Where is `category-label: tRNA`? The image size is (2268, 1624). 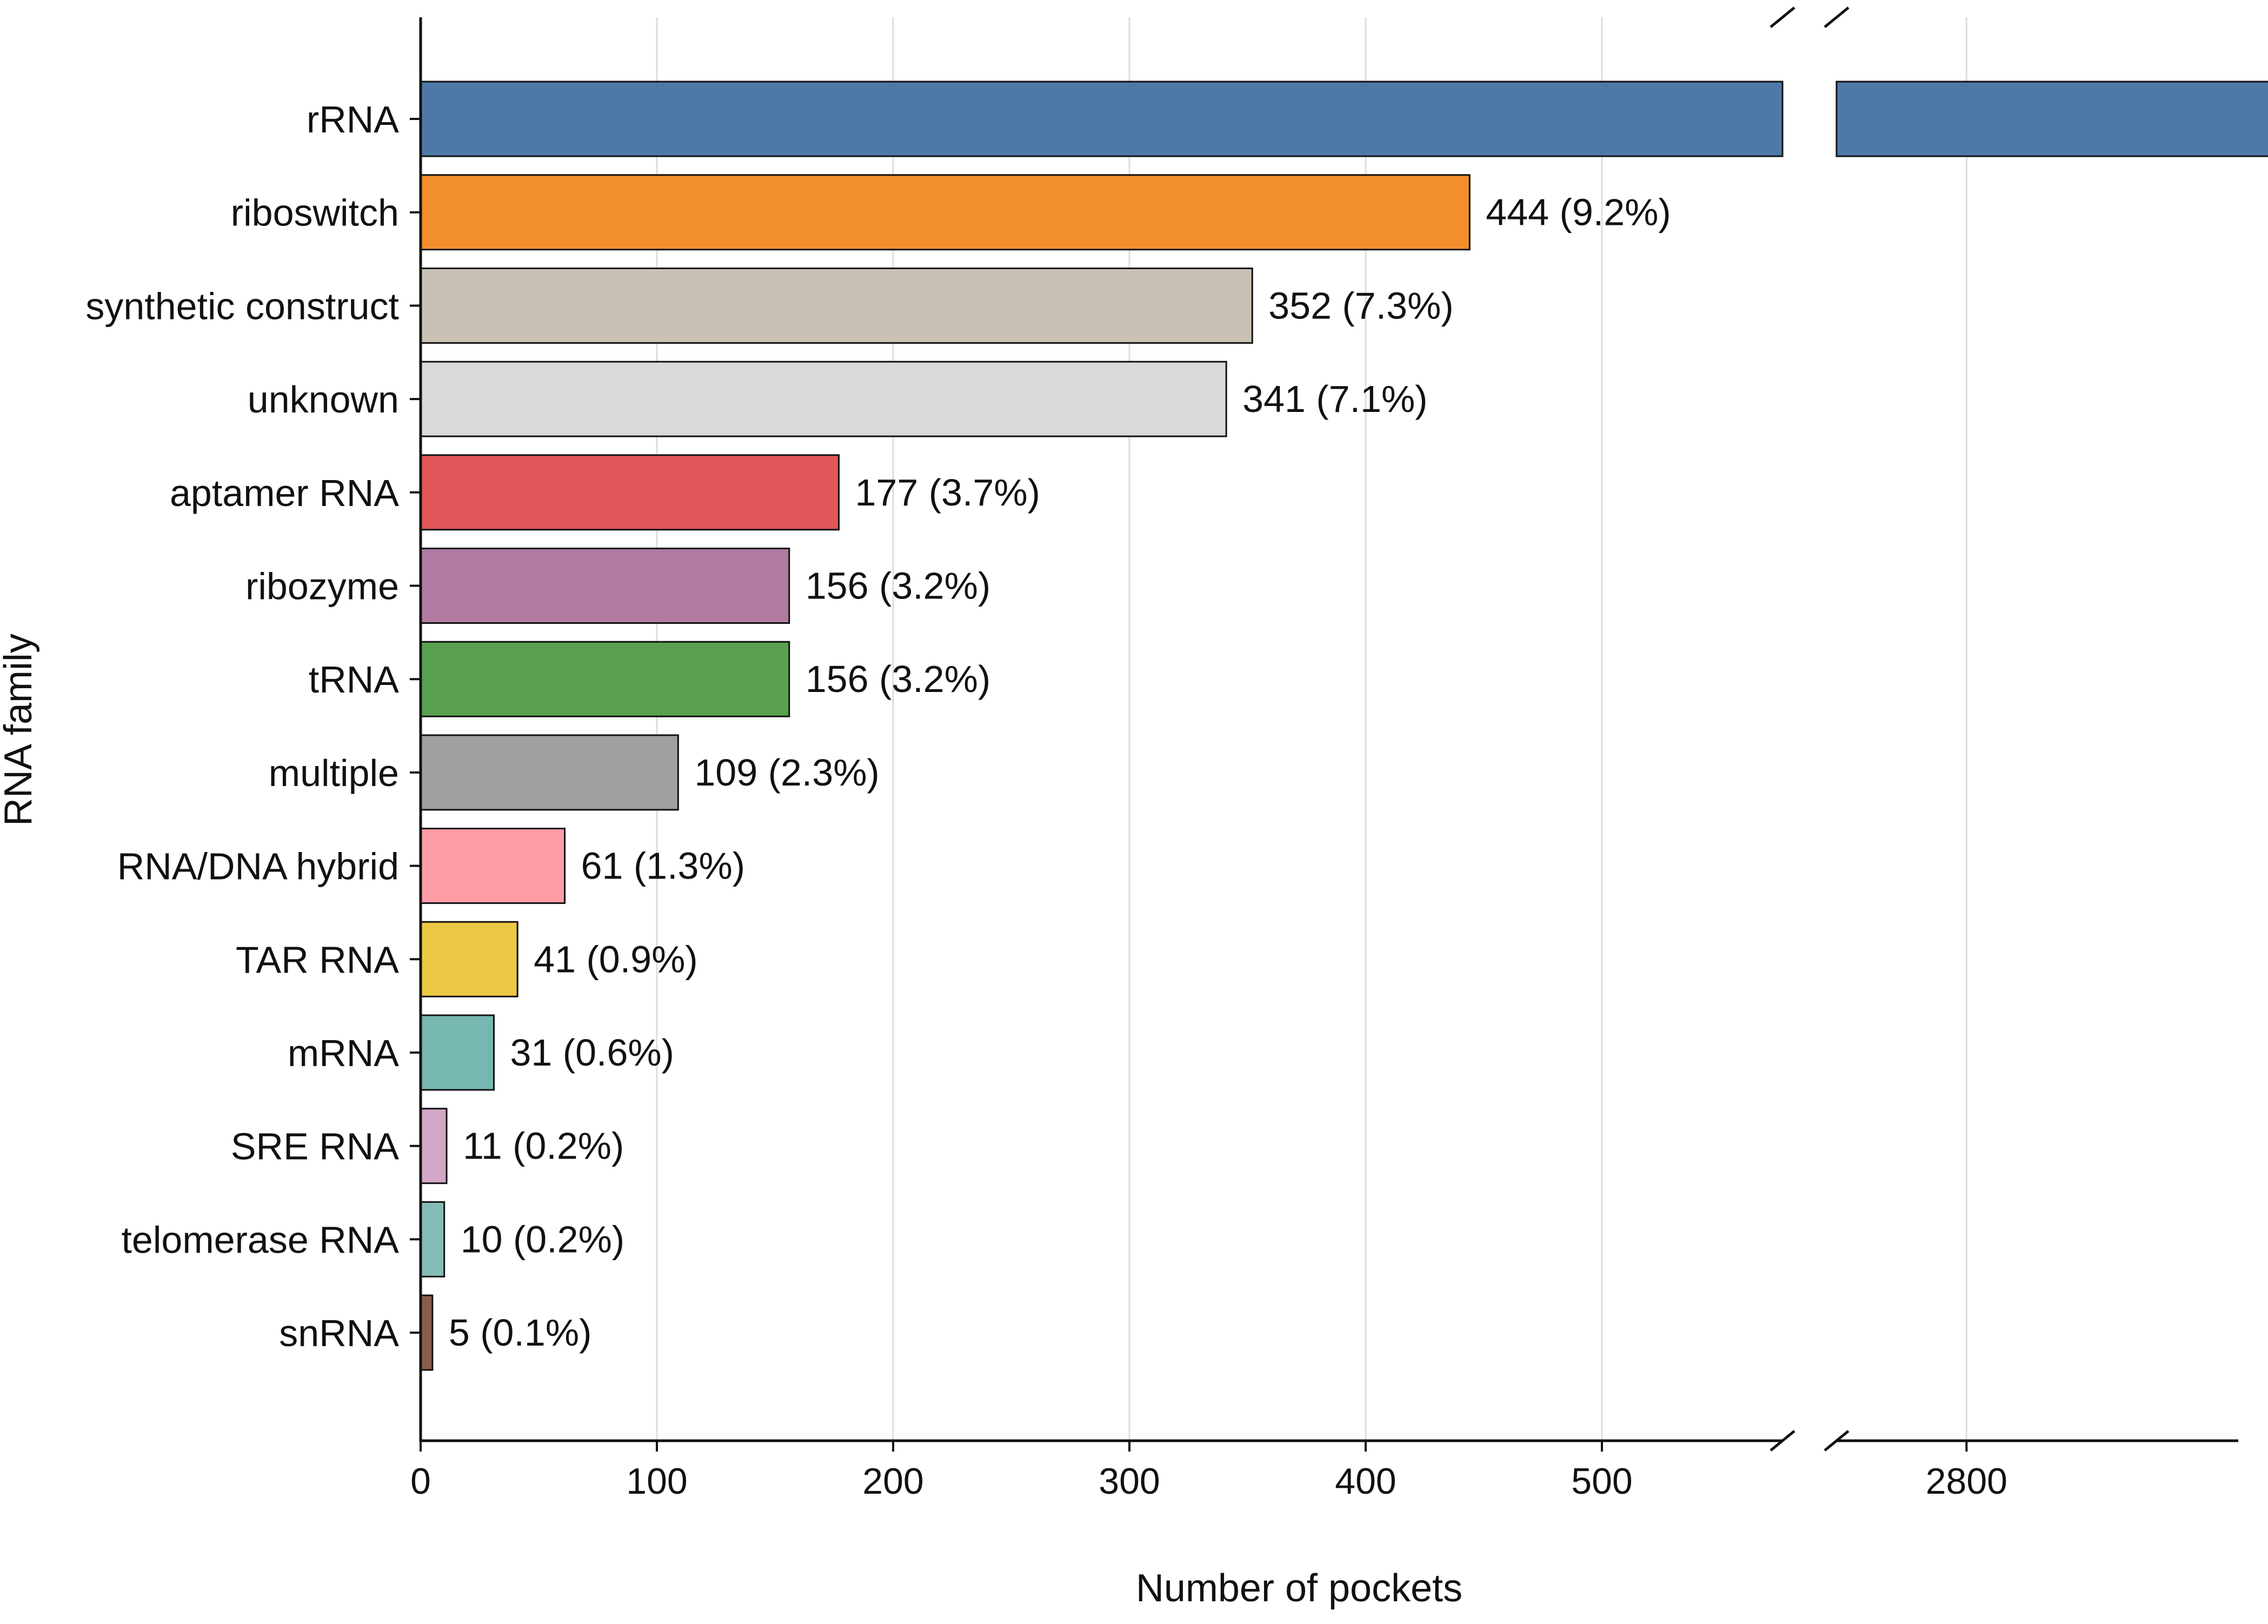 category-label: tRNA is located at coordinates (354, 679).